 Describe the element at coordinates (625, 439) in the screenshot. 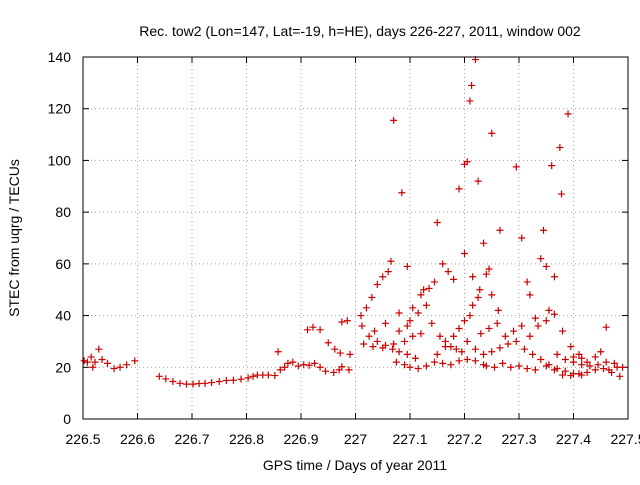

I see `x-tick-label: 227.5` at that location.